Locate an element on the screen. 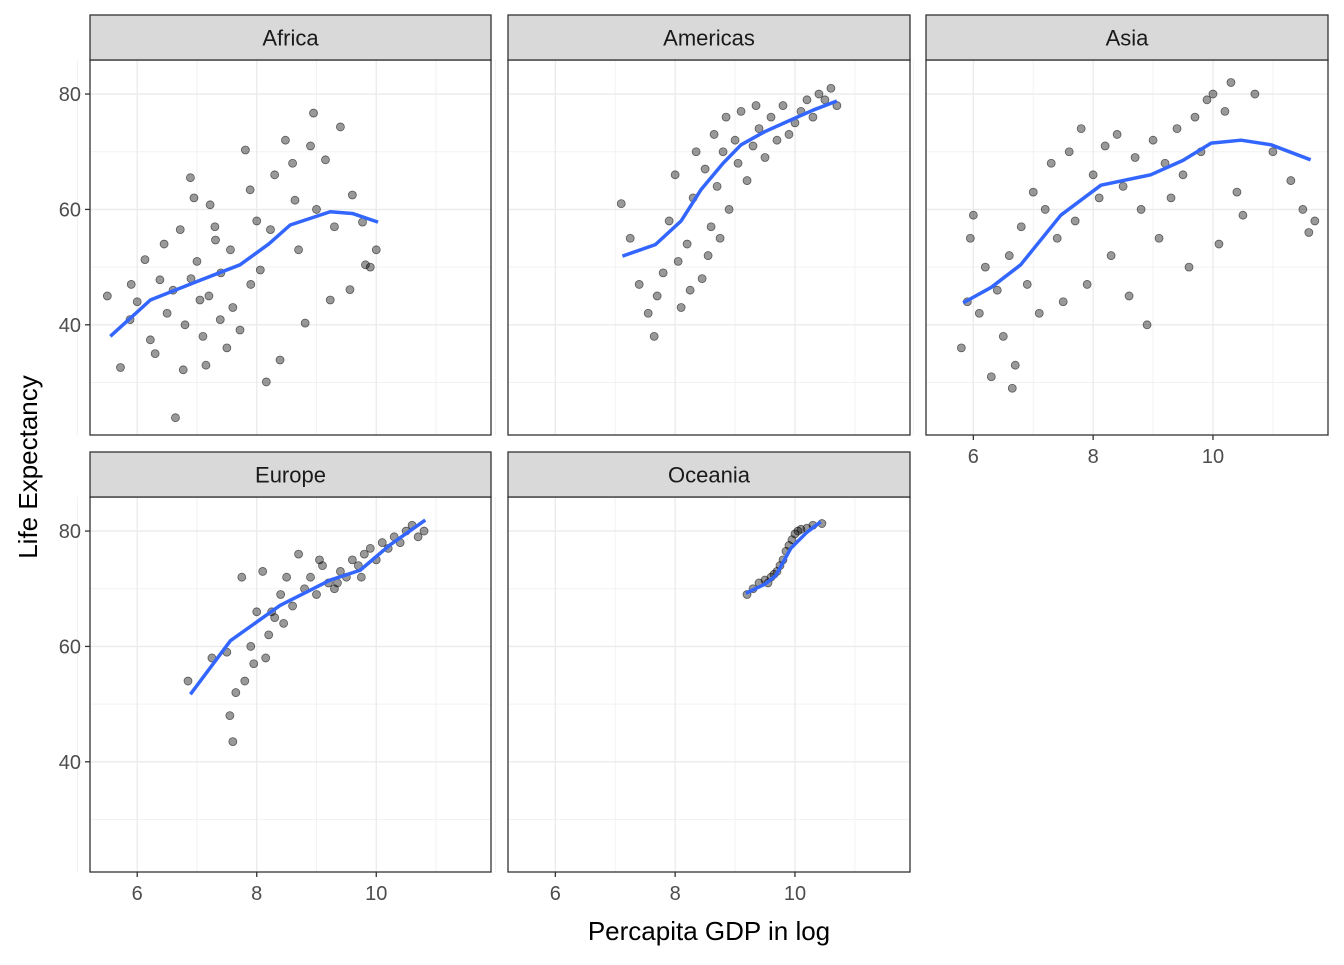 The width and height of the screenshot is (1344, 965). x-tick-label: 6 is located at coordinates (137, 894).